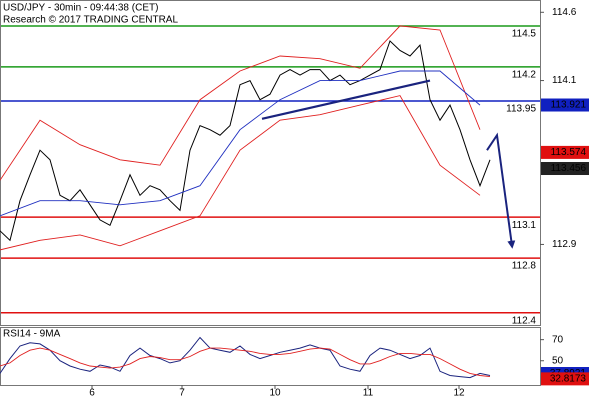 The height and width of the screenshot is (400, 590). What do you see at coordinates (524, 320) in the screenshot?
I see `level-label: 112.4` at bounding box center [524, 320].